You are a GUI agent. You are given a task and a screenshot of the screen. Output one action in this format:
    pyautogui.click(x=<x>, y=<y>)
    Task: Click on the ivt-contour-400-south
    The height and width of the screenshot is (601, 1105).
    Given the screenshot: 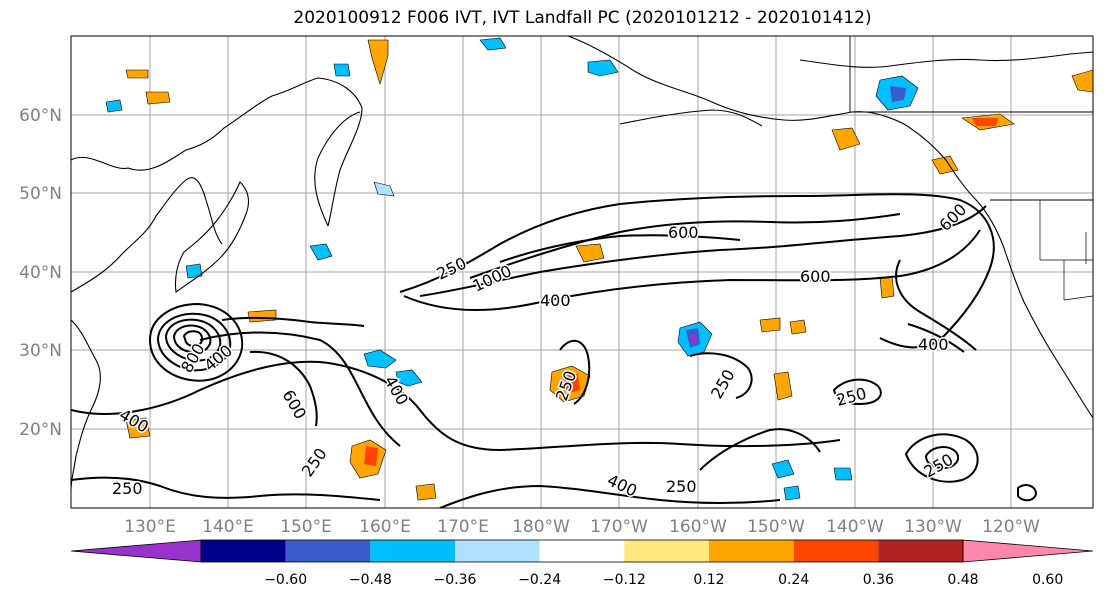 What is the action you would take?
    pyautogui.click(x=300, y=389)
    